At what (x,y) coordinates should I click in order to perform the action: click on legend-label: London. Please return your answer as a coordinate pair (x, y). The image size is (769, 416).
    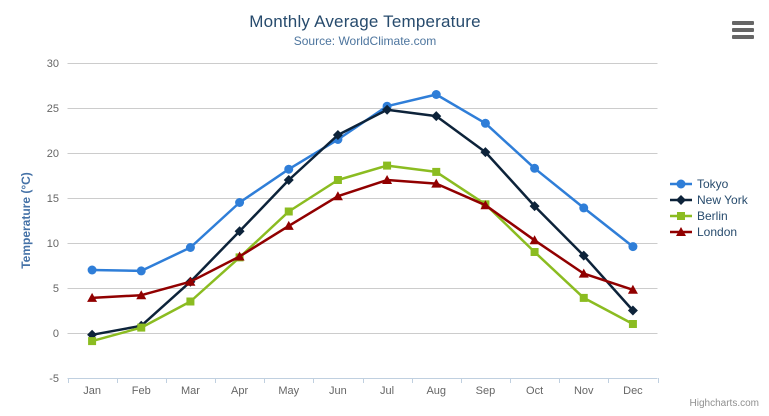
    Looking at the image, I should click on (717, 232).